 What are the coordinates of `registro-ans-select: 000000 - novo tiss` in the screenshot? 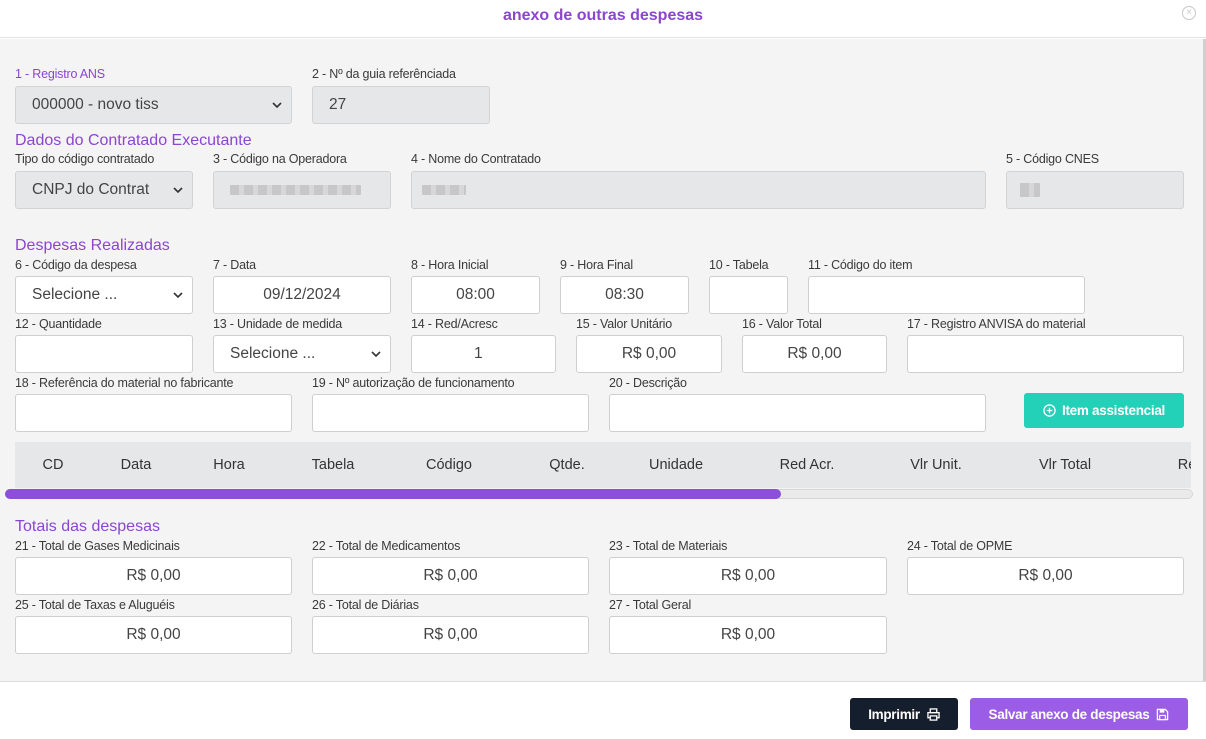 It's located at (153, 105).